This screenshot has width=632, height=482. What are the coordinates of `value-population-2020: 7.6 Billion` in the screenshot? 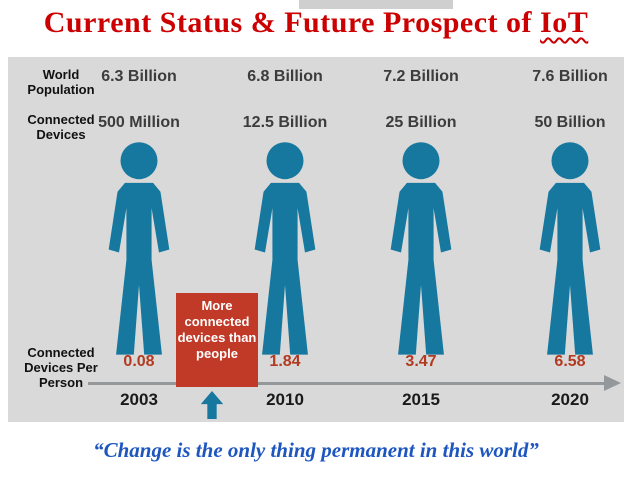 It's located at (570, 76).